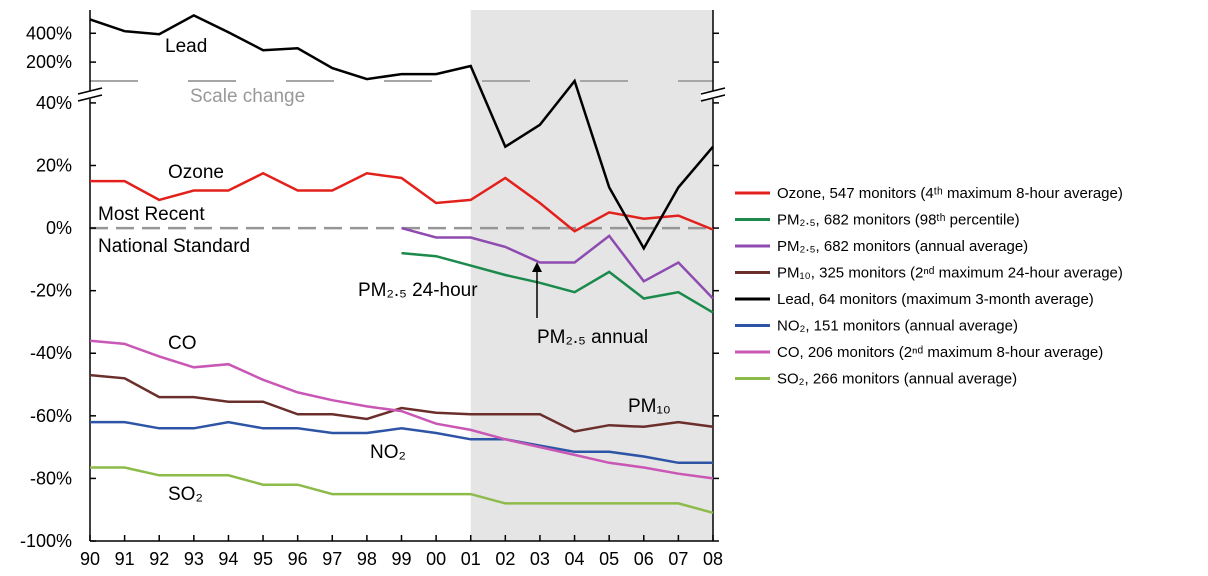  I want to click on annotation-arrowhead, so click(537, 267).